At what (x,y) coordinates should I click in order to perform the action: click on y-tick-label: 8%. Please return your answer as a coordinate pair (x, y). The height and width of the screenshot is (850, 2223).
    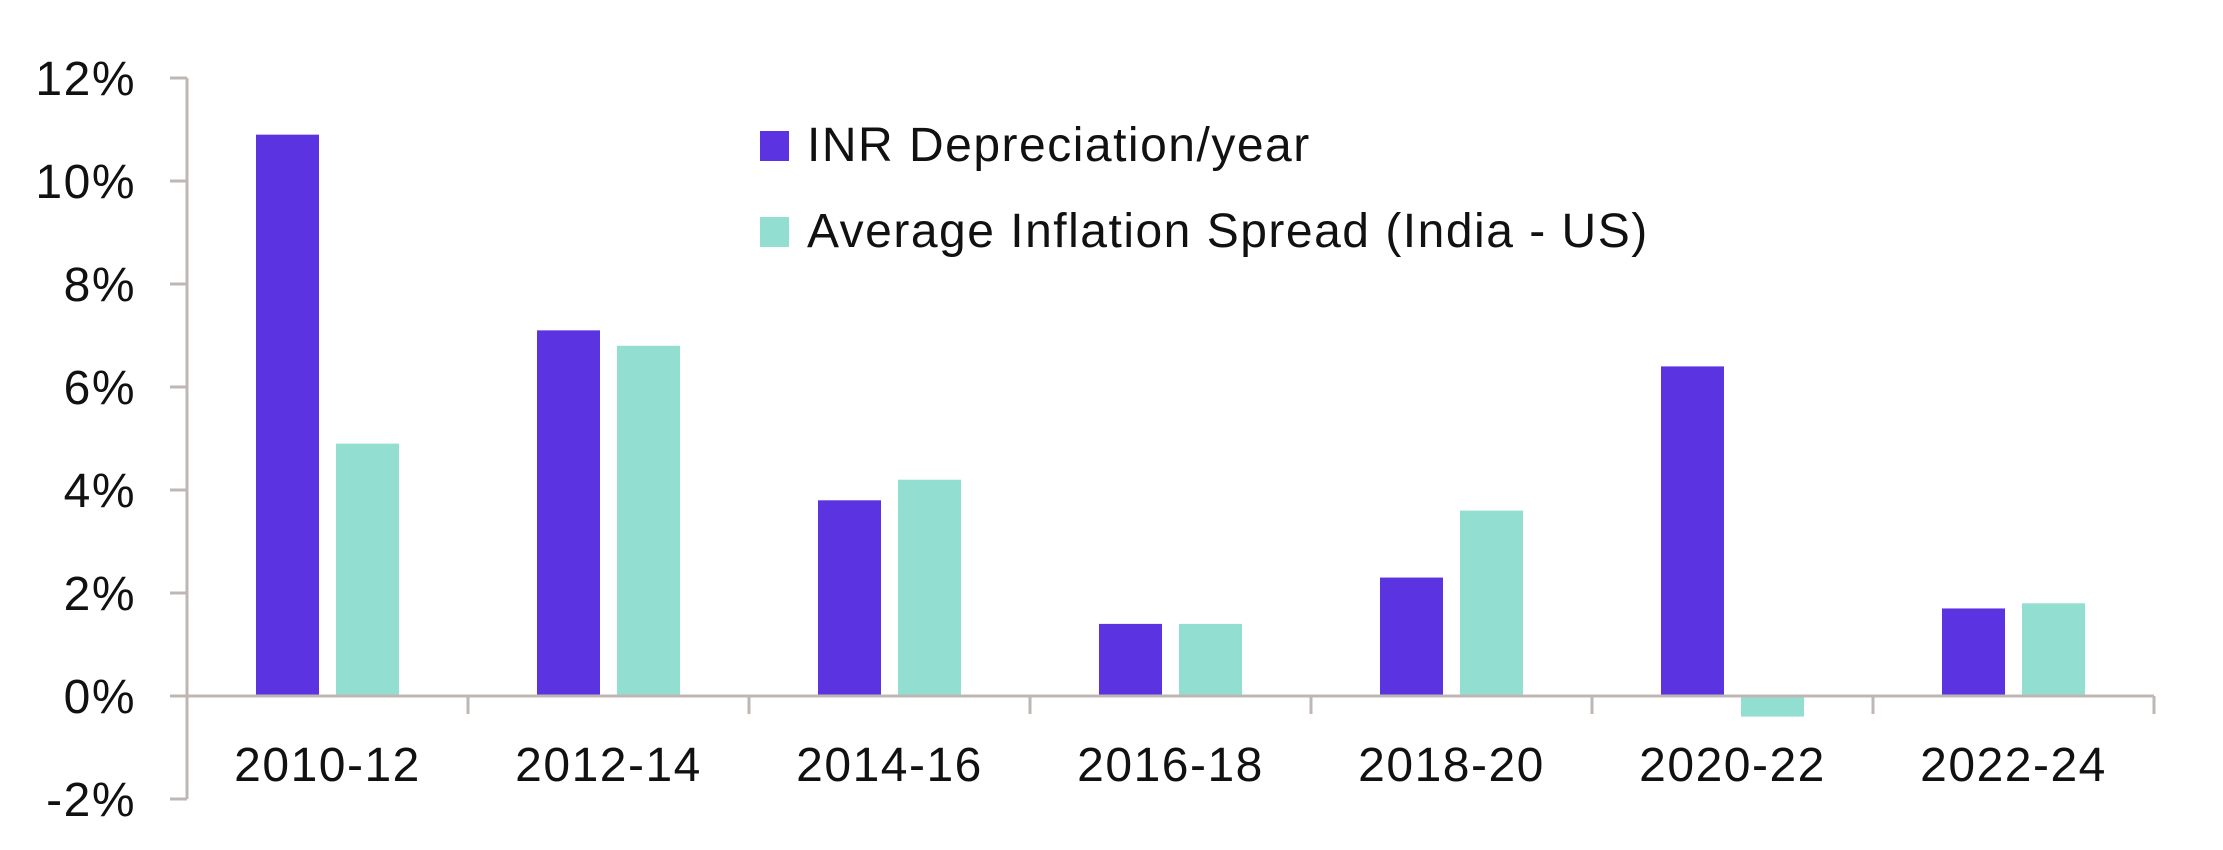
    Looking at the image, I should click on (100, 285).